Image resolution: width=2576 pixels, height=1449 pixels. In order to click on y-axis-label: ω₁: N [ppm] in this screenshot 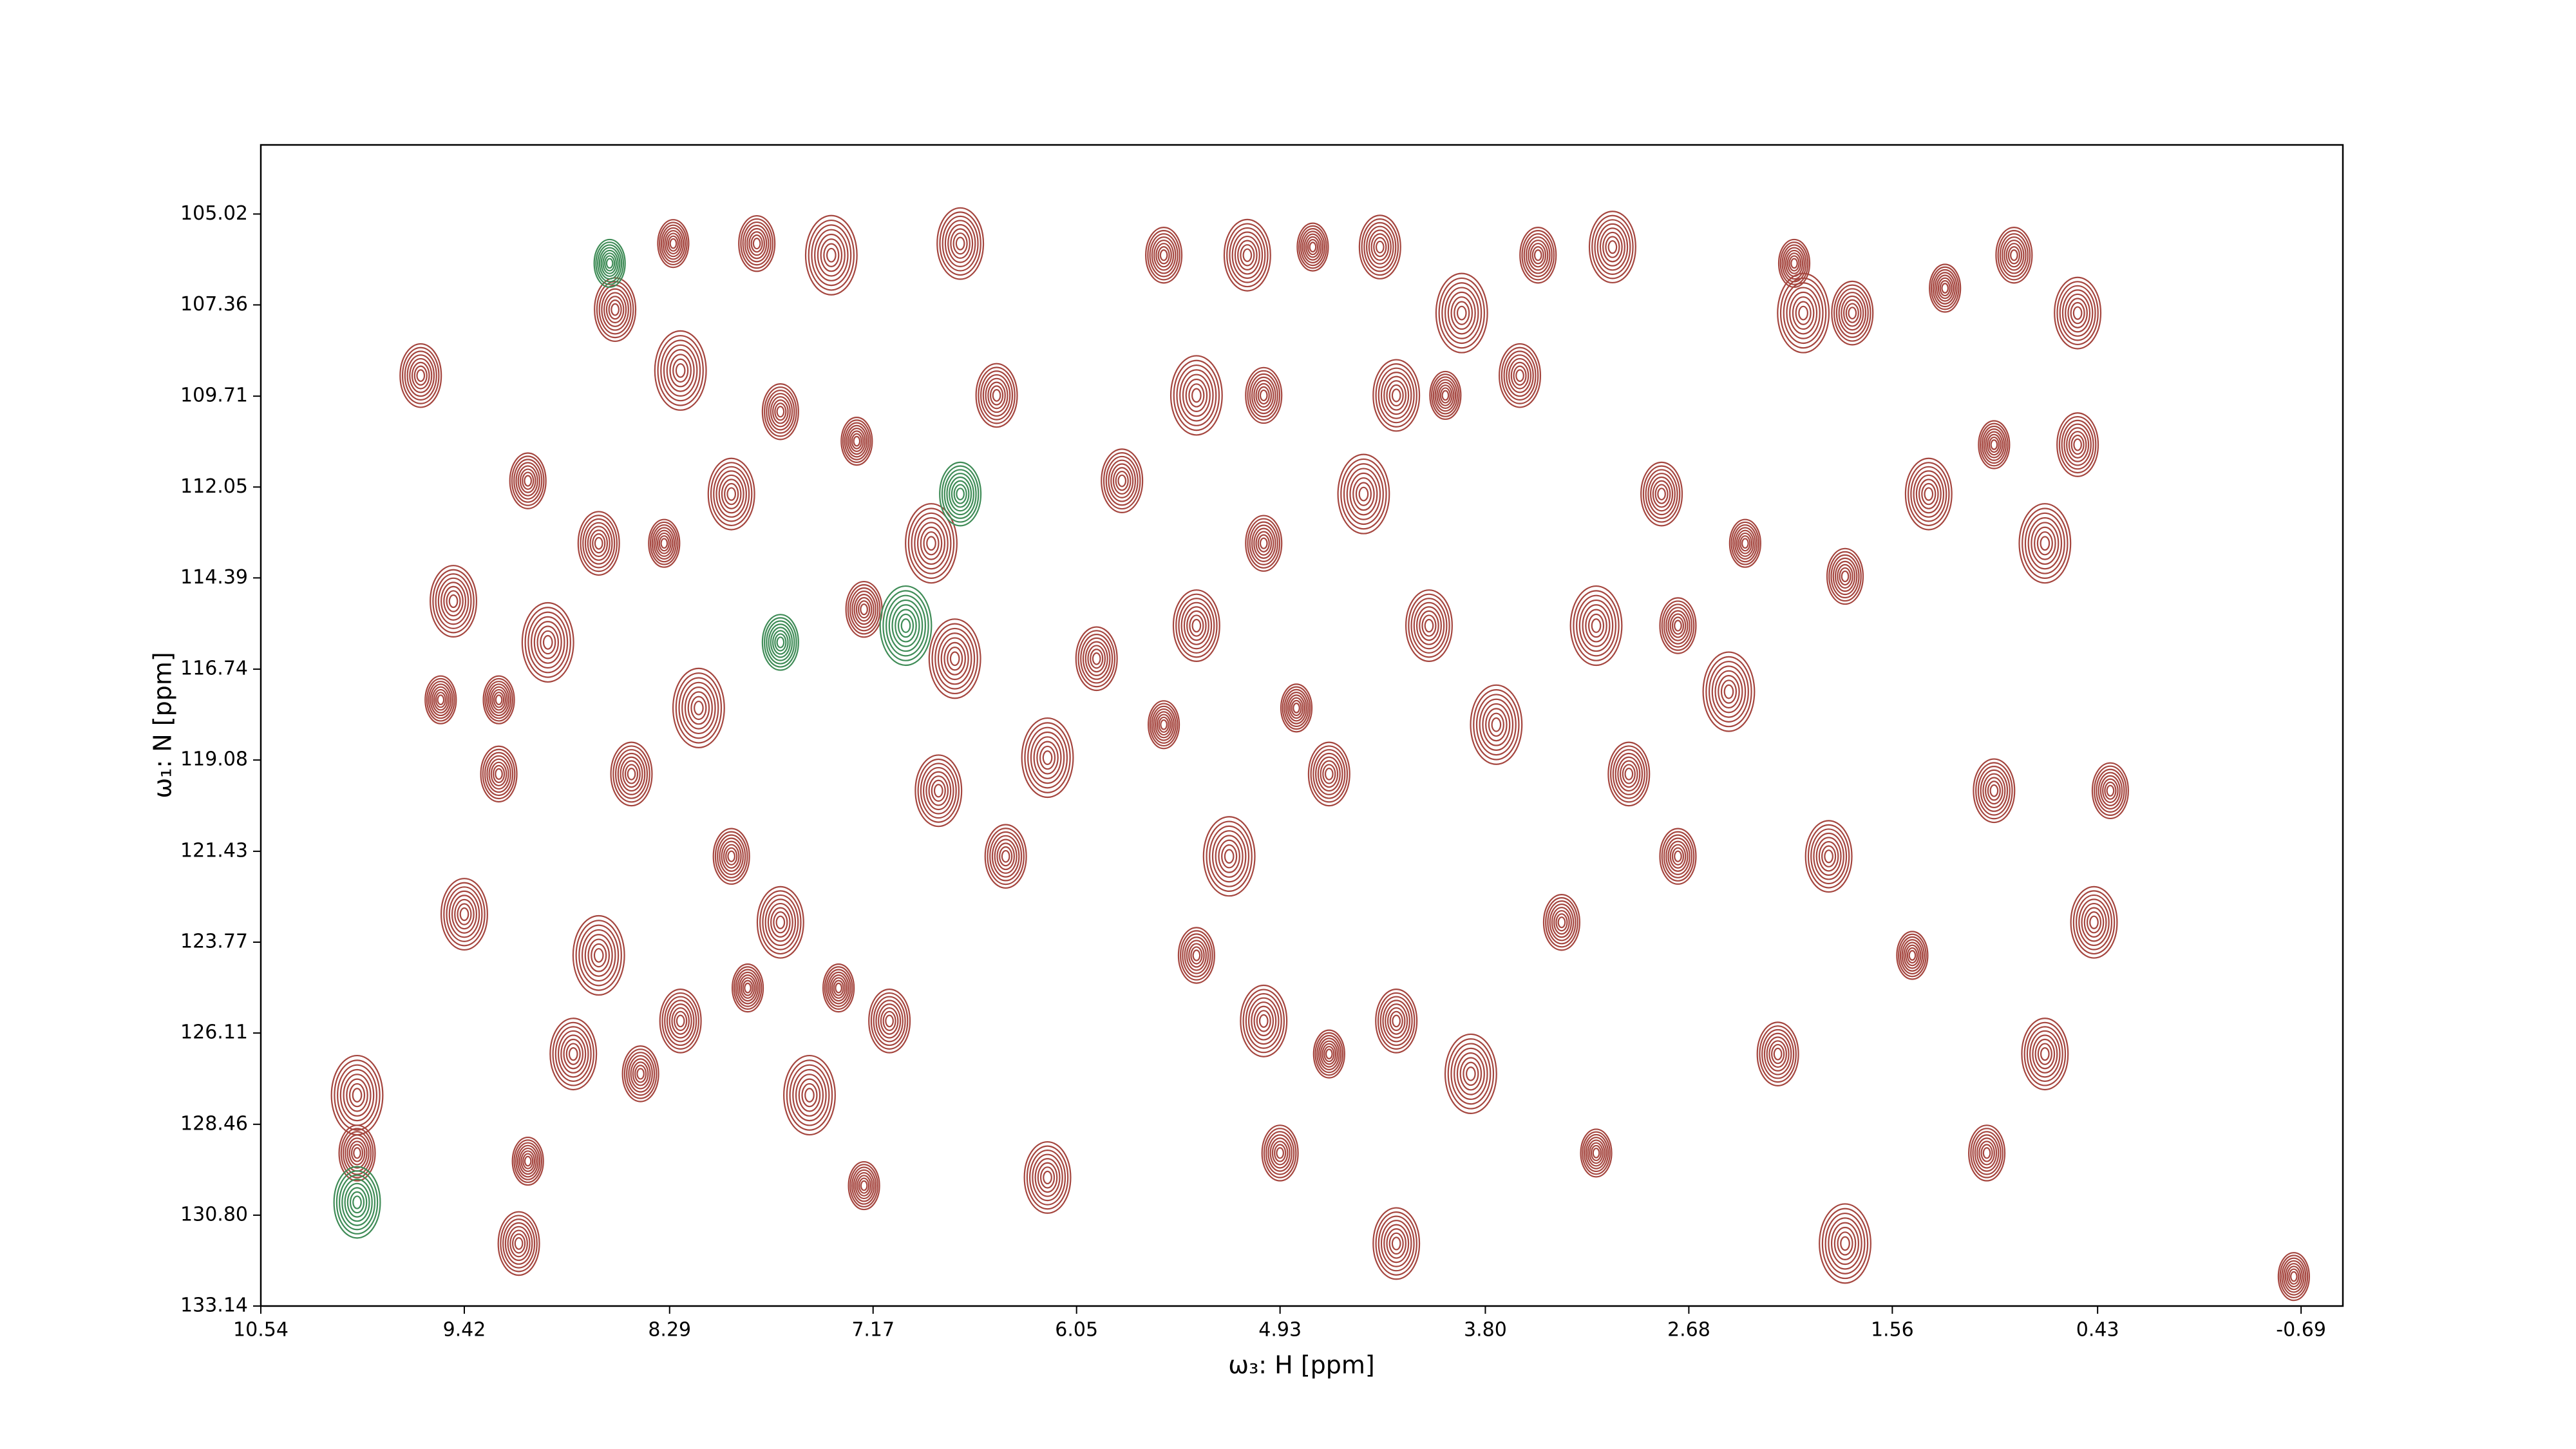, I will do `click(163, 725)`.